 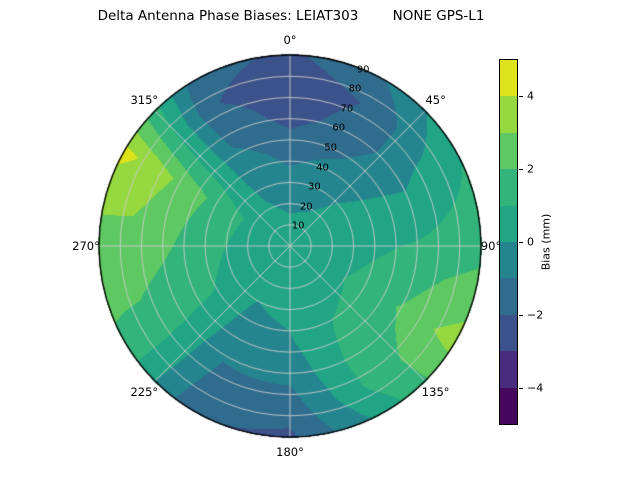 What do you see at coordinates (314, 187) in the screenshot?
I see `radial-tick-label: 30` at bounding box center [314, 187].